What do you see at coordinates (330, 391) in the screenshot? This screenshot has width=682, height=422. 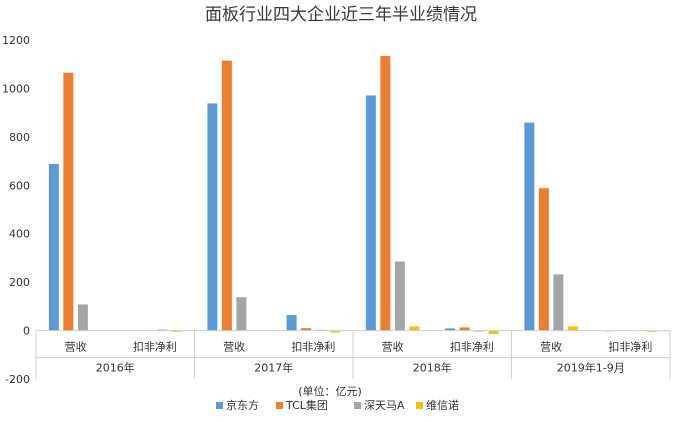 I see `unit-note: (单位：亿元)` at bounding box center [330, 391].